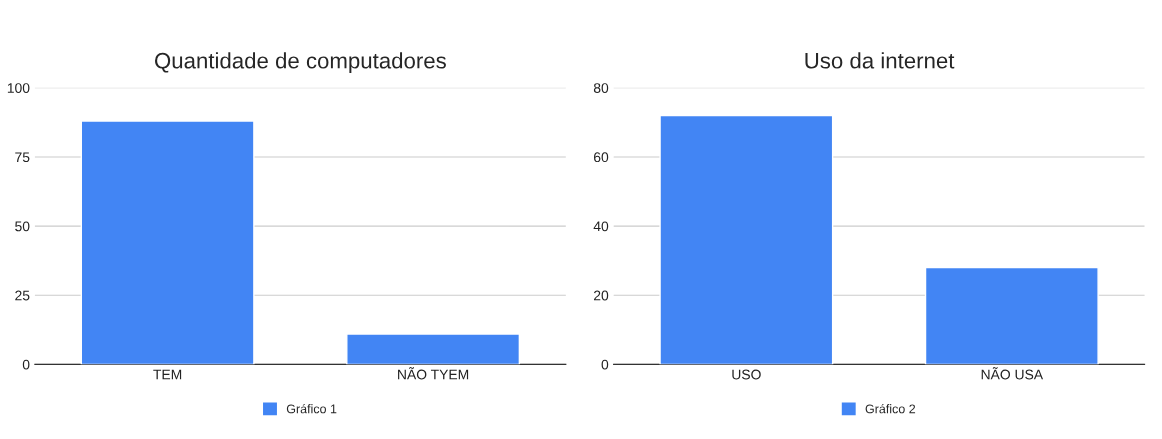 The width and height of the screenshot is (1162, 439). I want to click on chart-title: Quantidade de computadores, so click(300, 62).